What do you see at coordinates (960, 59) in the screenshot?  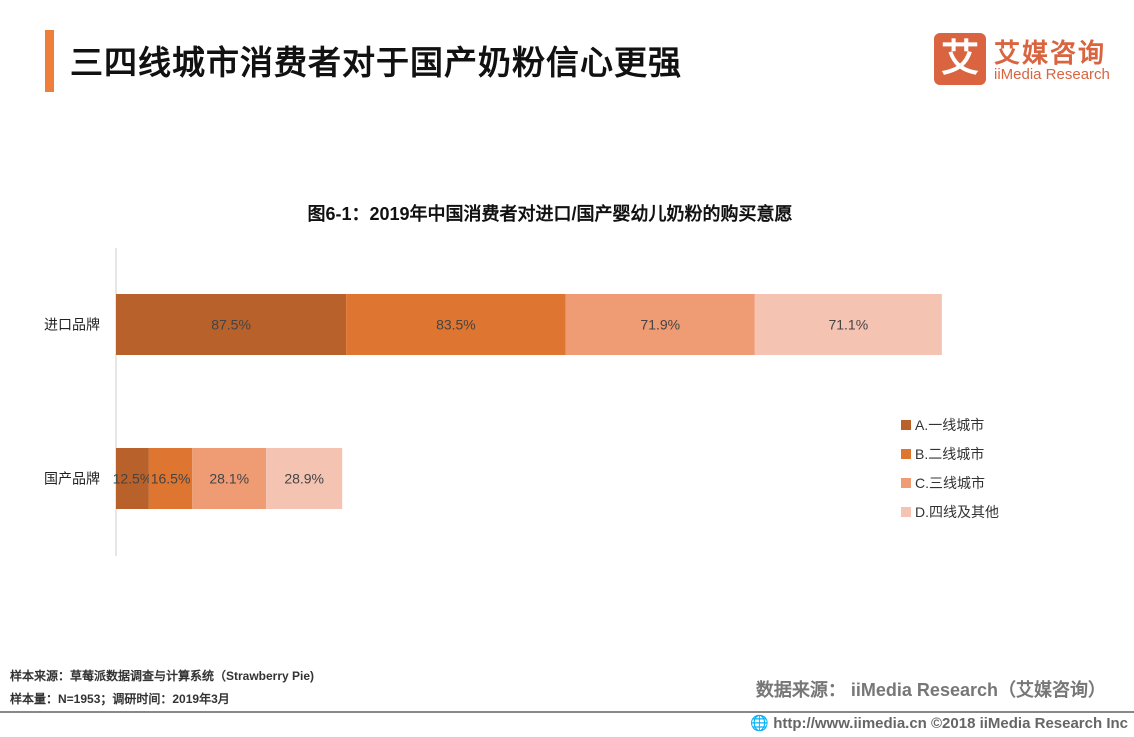 I see `logo-mark-icon: 艾` at bounding box center [960, 59].